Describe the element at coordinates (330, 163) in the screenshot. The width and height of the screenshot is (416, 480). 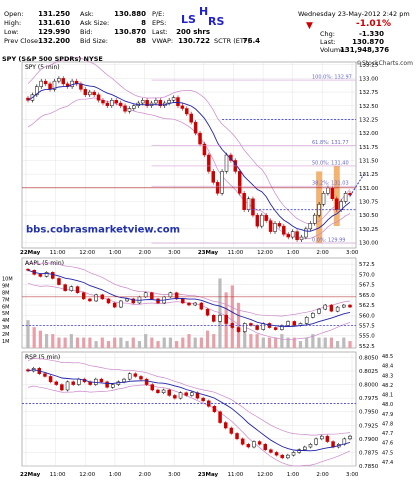
I see `fib-level-label: 50.0%: 131.40` at that location.